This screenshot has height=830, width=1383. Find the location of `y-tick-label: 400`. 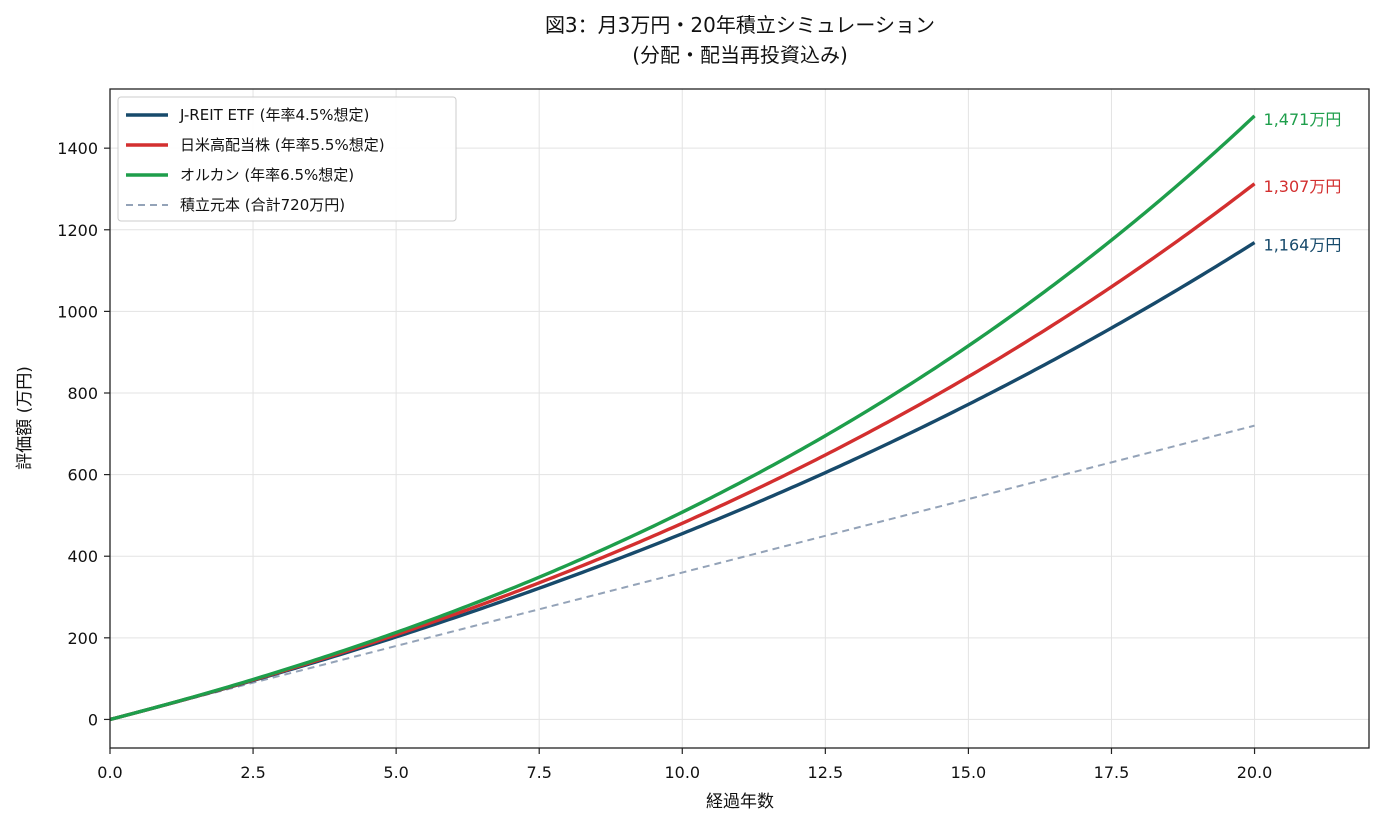

y-tick-label: 400 is located at coordinates (82, 556).